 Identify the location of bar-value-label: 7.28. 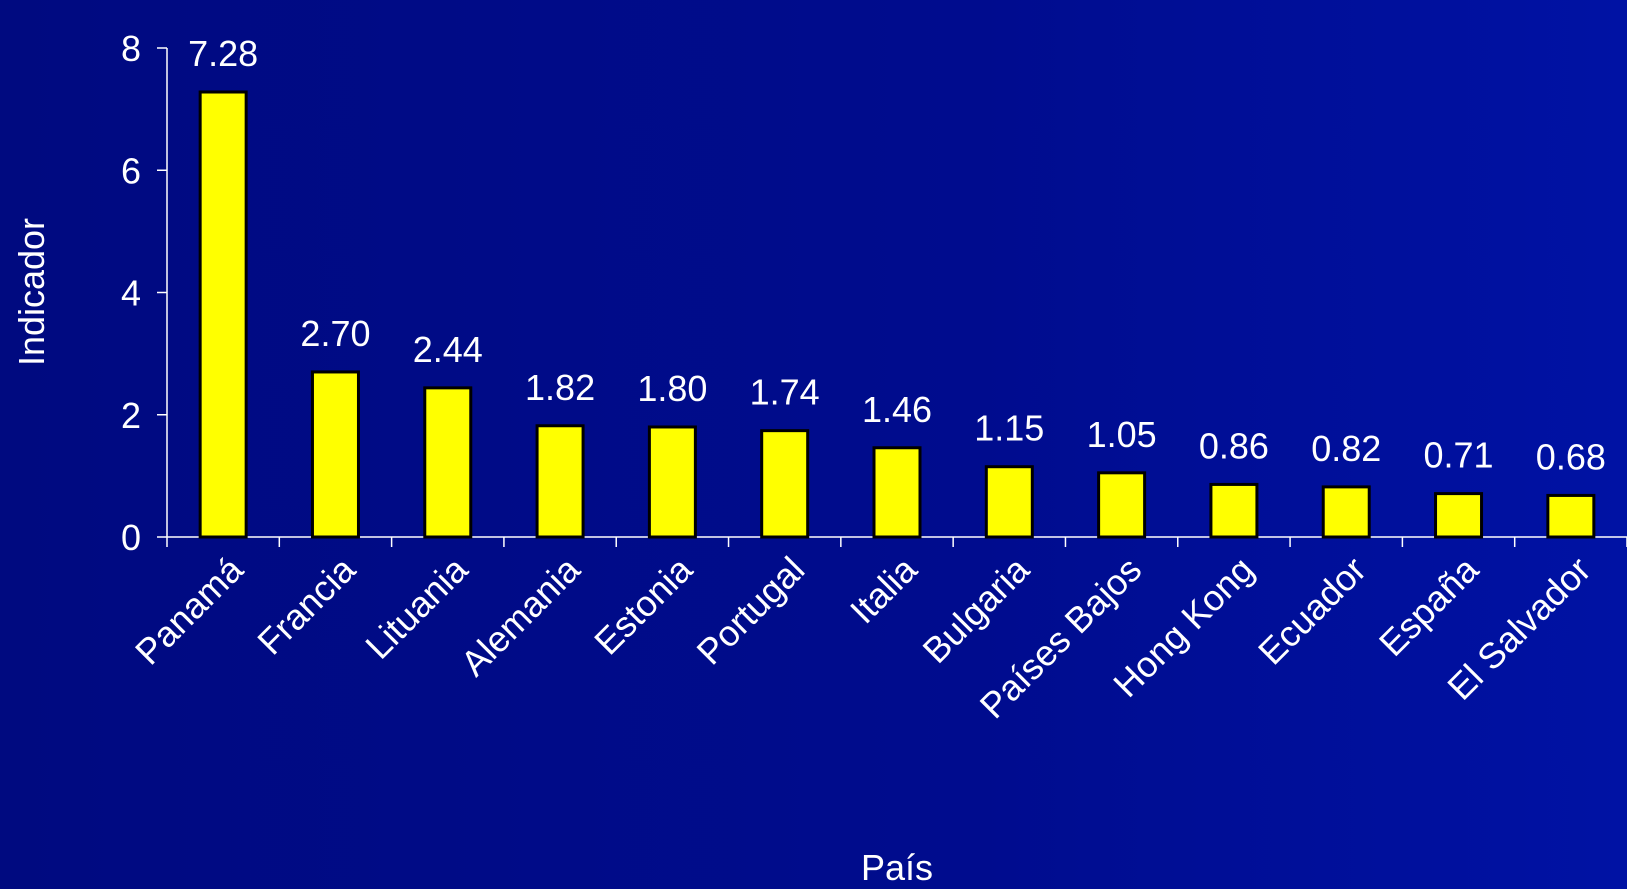
(223, 53).